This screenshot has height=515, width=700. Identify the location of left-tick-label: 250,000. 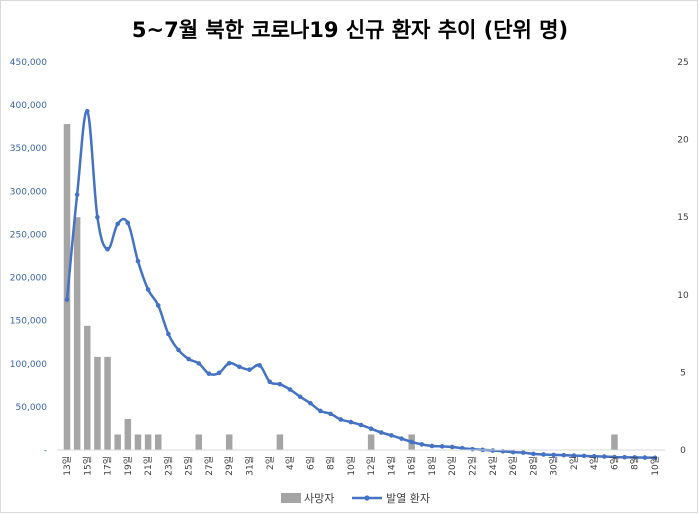
(28, 235).